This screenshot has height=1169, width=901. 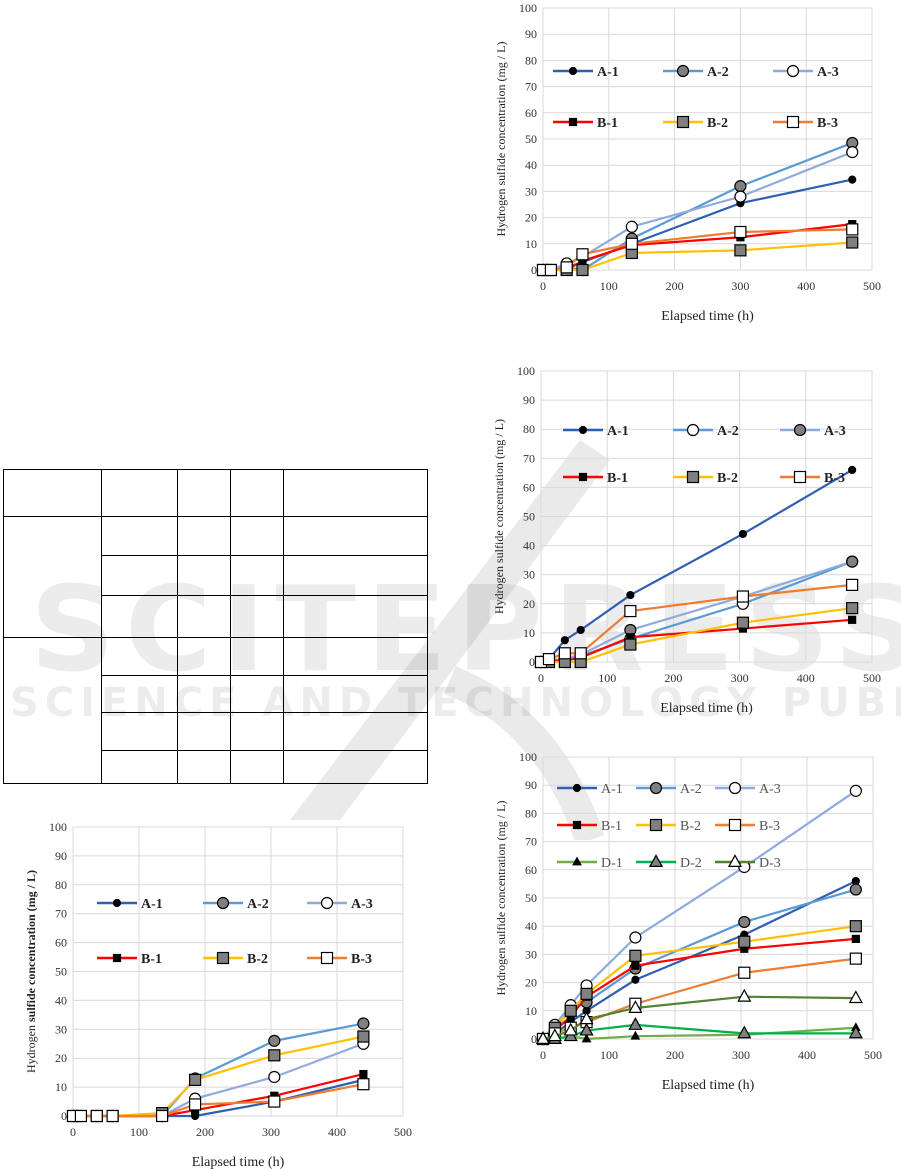 What do you see at coordinates (828, 72) in the screenshot?
I see `legend-label: A-3` at bounding box center [828, 72].